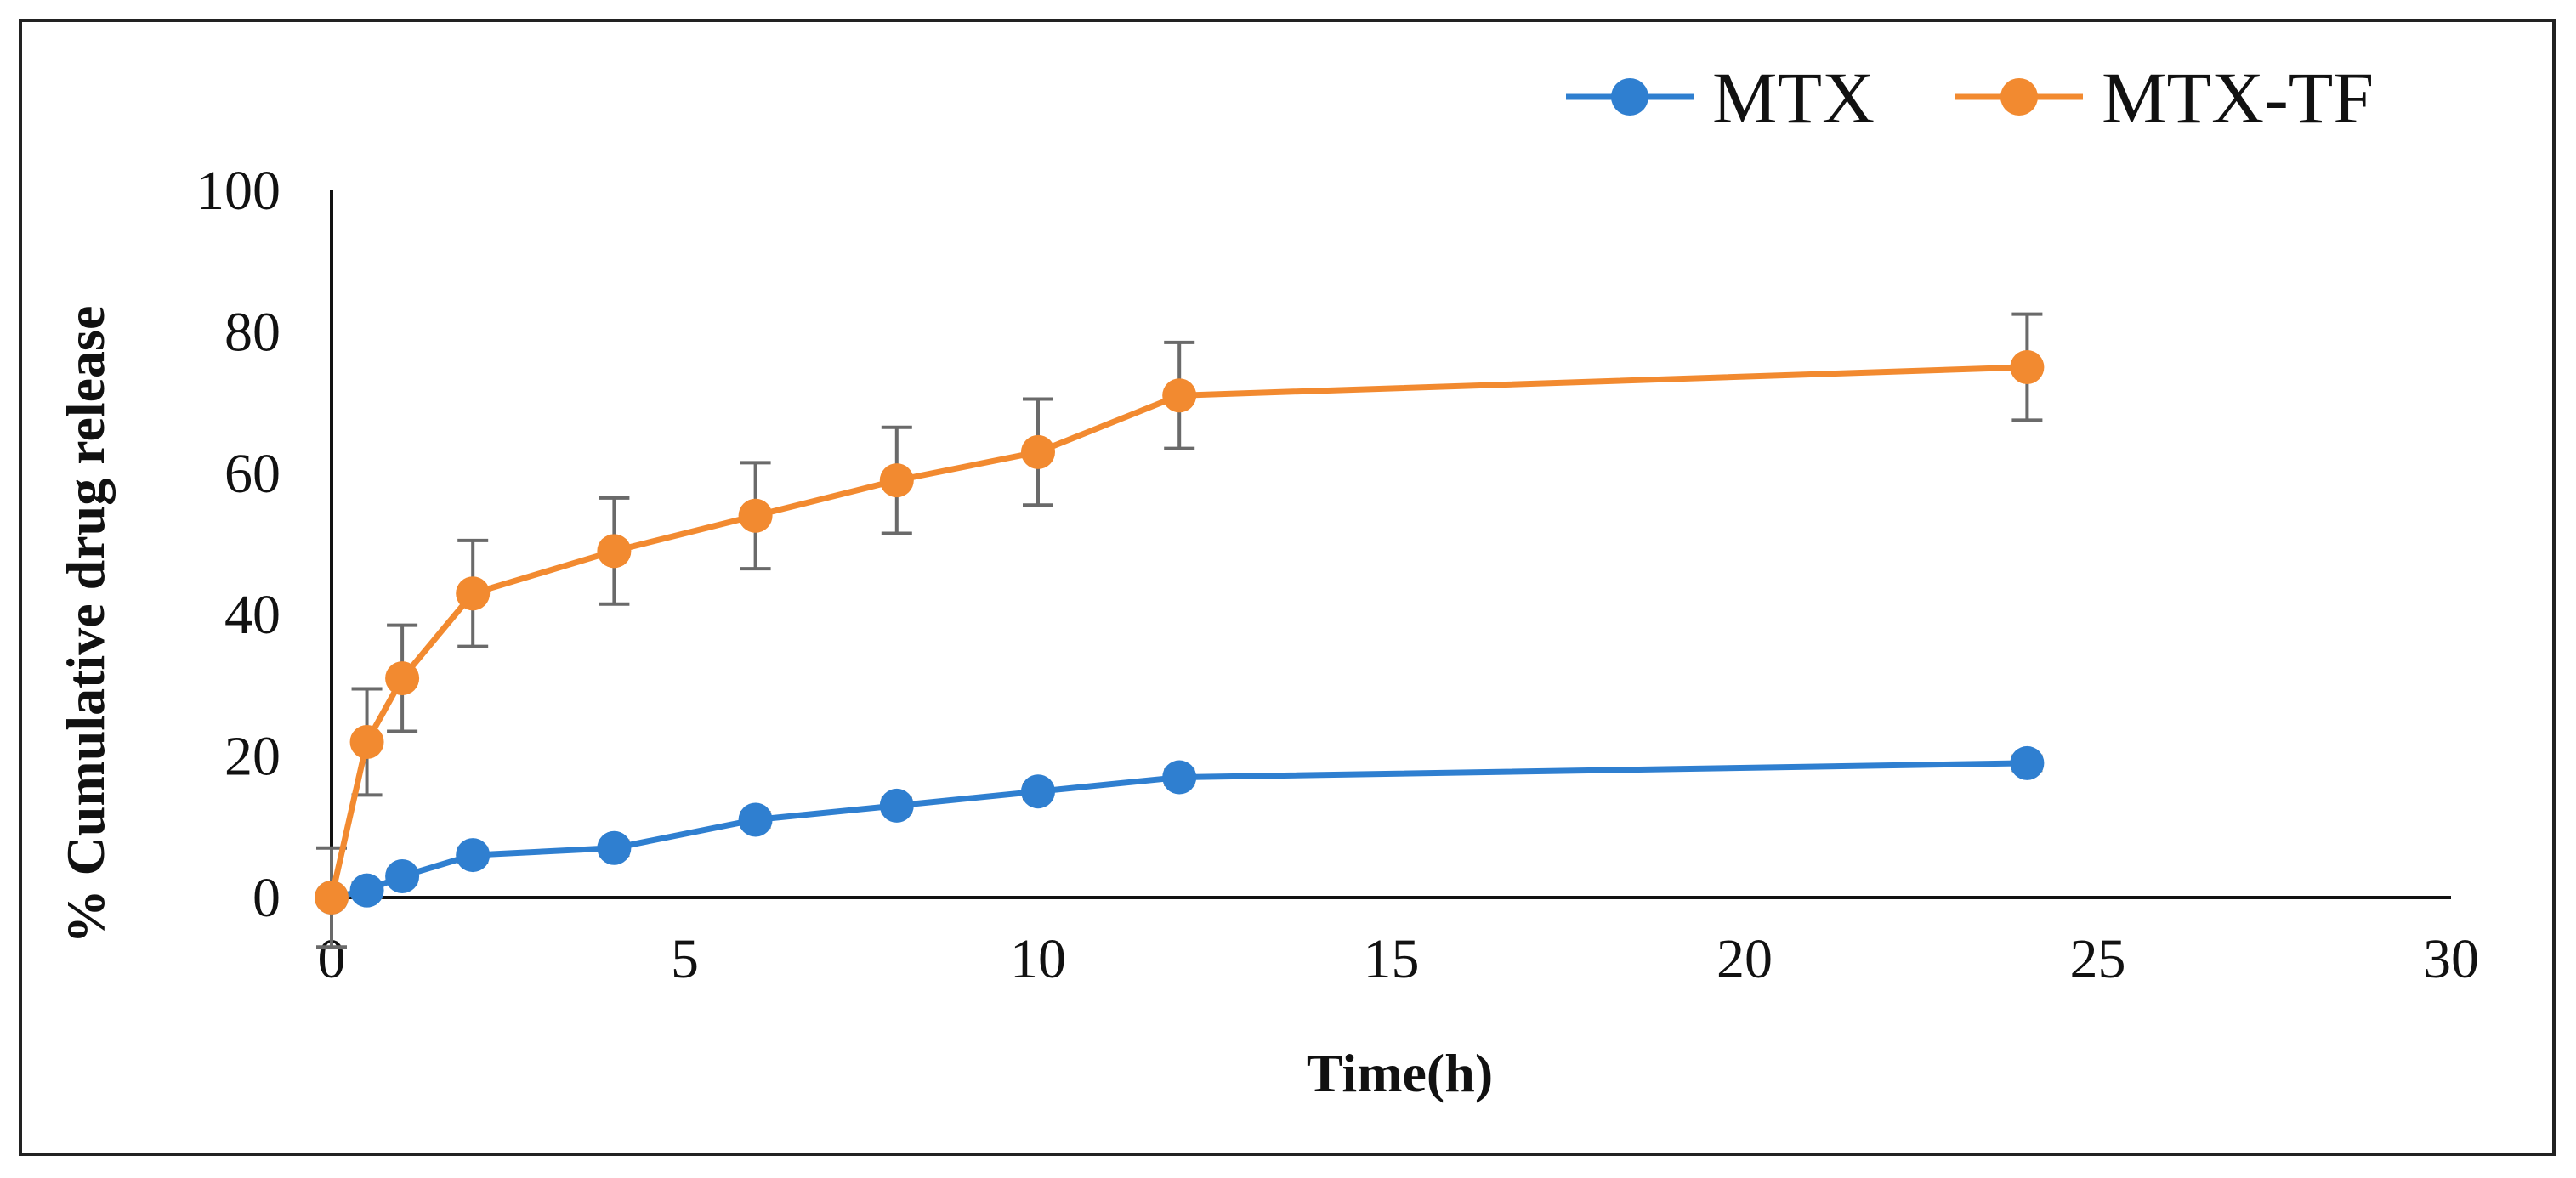  Describe the element at coordinates (1793, 98) in the screenshot. I see `legend-label: MTX` at that location.